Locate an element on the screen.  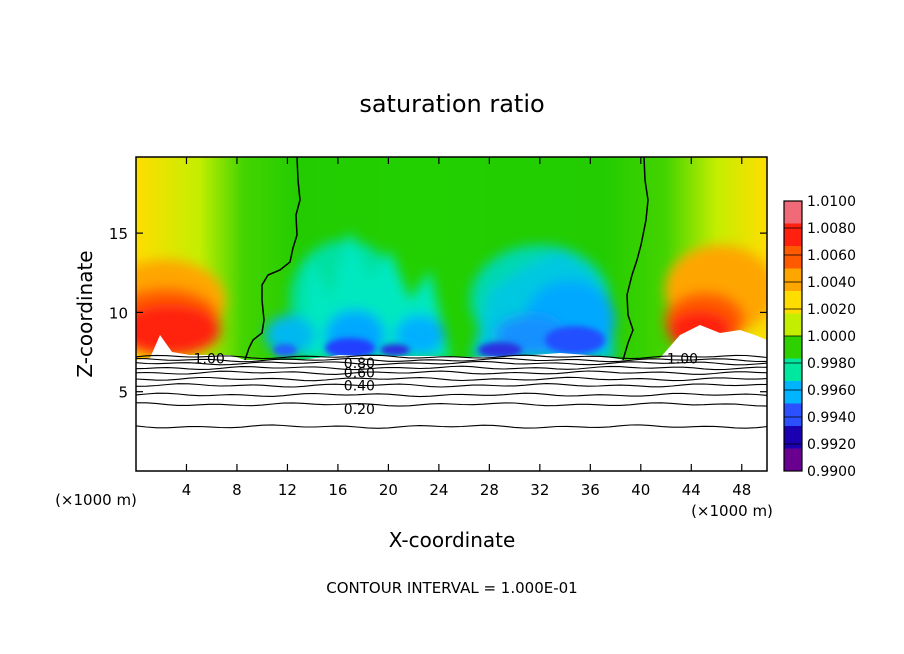
saturation-contour is located at coordinates (446, 258).